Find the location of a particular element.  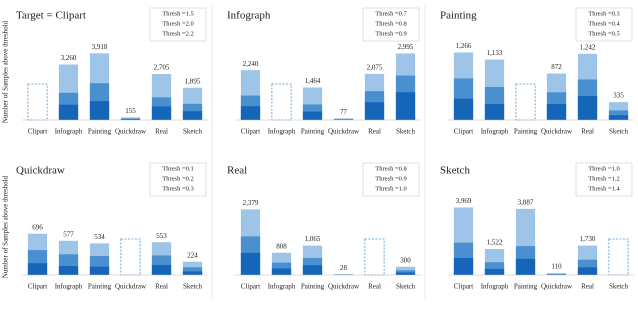

legend-entry: Thresh =2.0 is located at coordinates (177, 23).